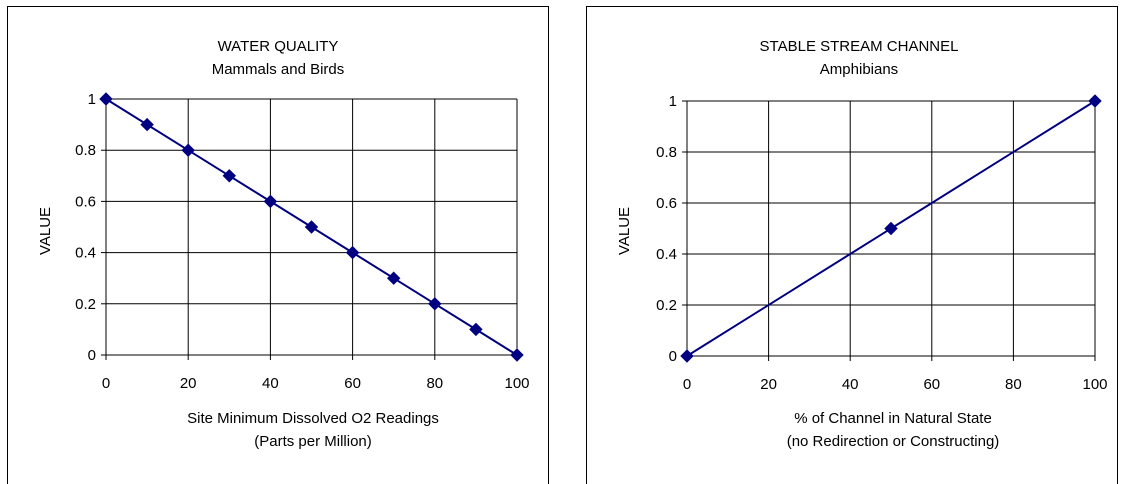 The image size is (1125, 484). Describe the element at coordinates (859, 69) in the screenshot. I see `chart-subtitle: Amphibians` at that location.